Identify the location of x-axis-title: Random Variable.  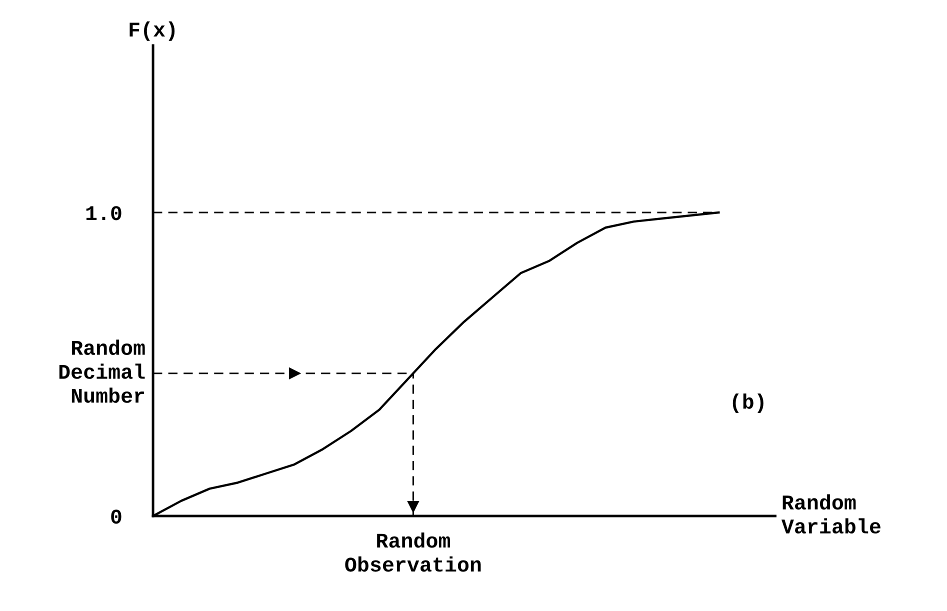
(830, 514).